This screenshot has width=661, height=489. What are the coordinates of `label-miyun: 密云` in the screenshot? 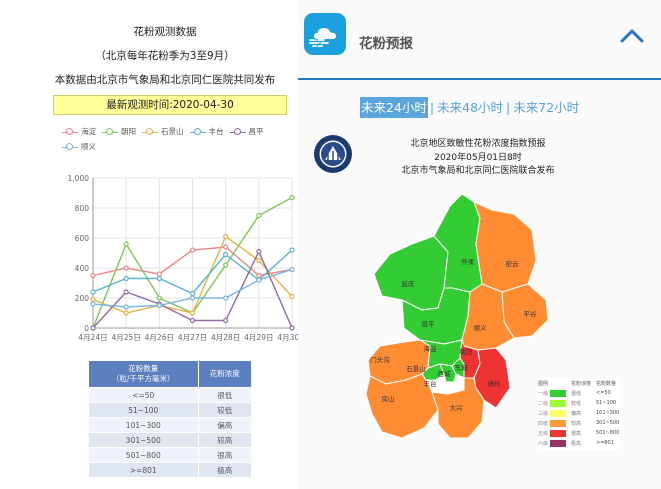 It's located at (513, 263).